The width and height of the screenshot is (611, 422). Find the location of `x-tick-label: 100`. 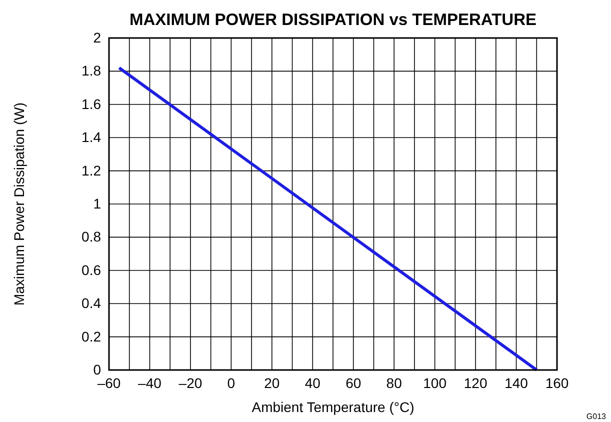

x-tick-label: 100 is located at coordinates (435, 382).